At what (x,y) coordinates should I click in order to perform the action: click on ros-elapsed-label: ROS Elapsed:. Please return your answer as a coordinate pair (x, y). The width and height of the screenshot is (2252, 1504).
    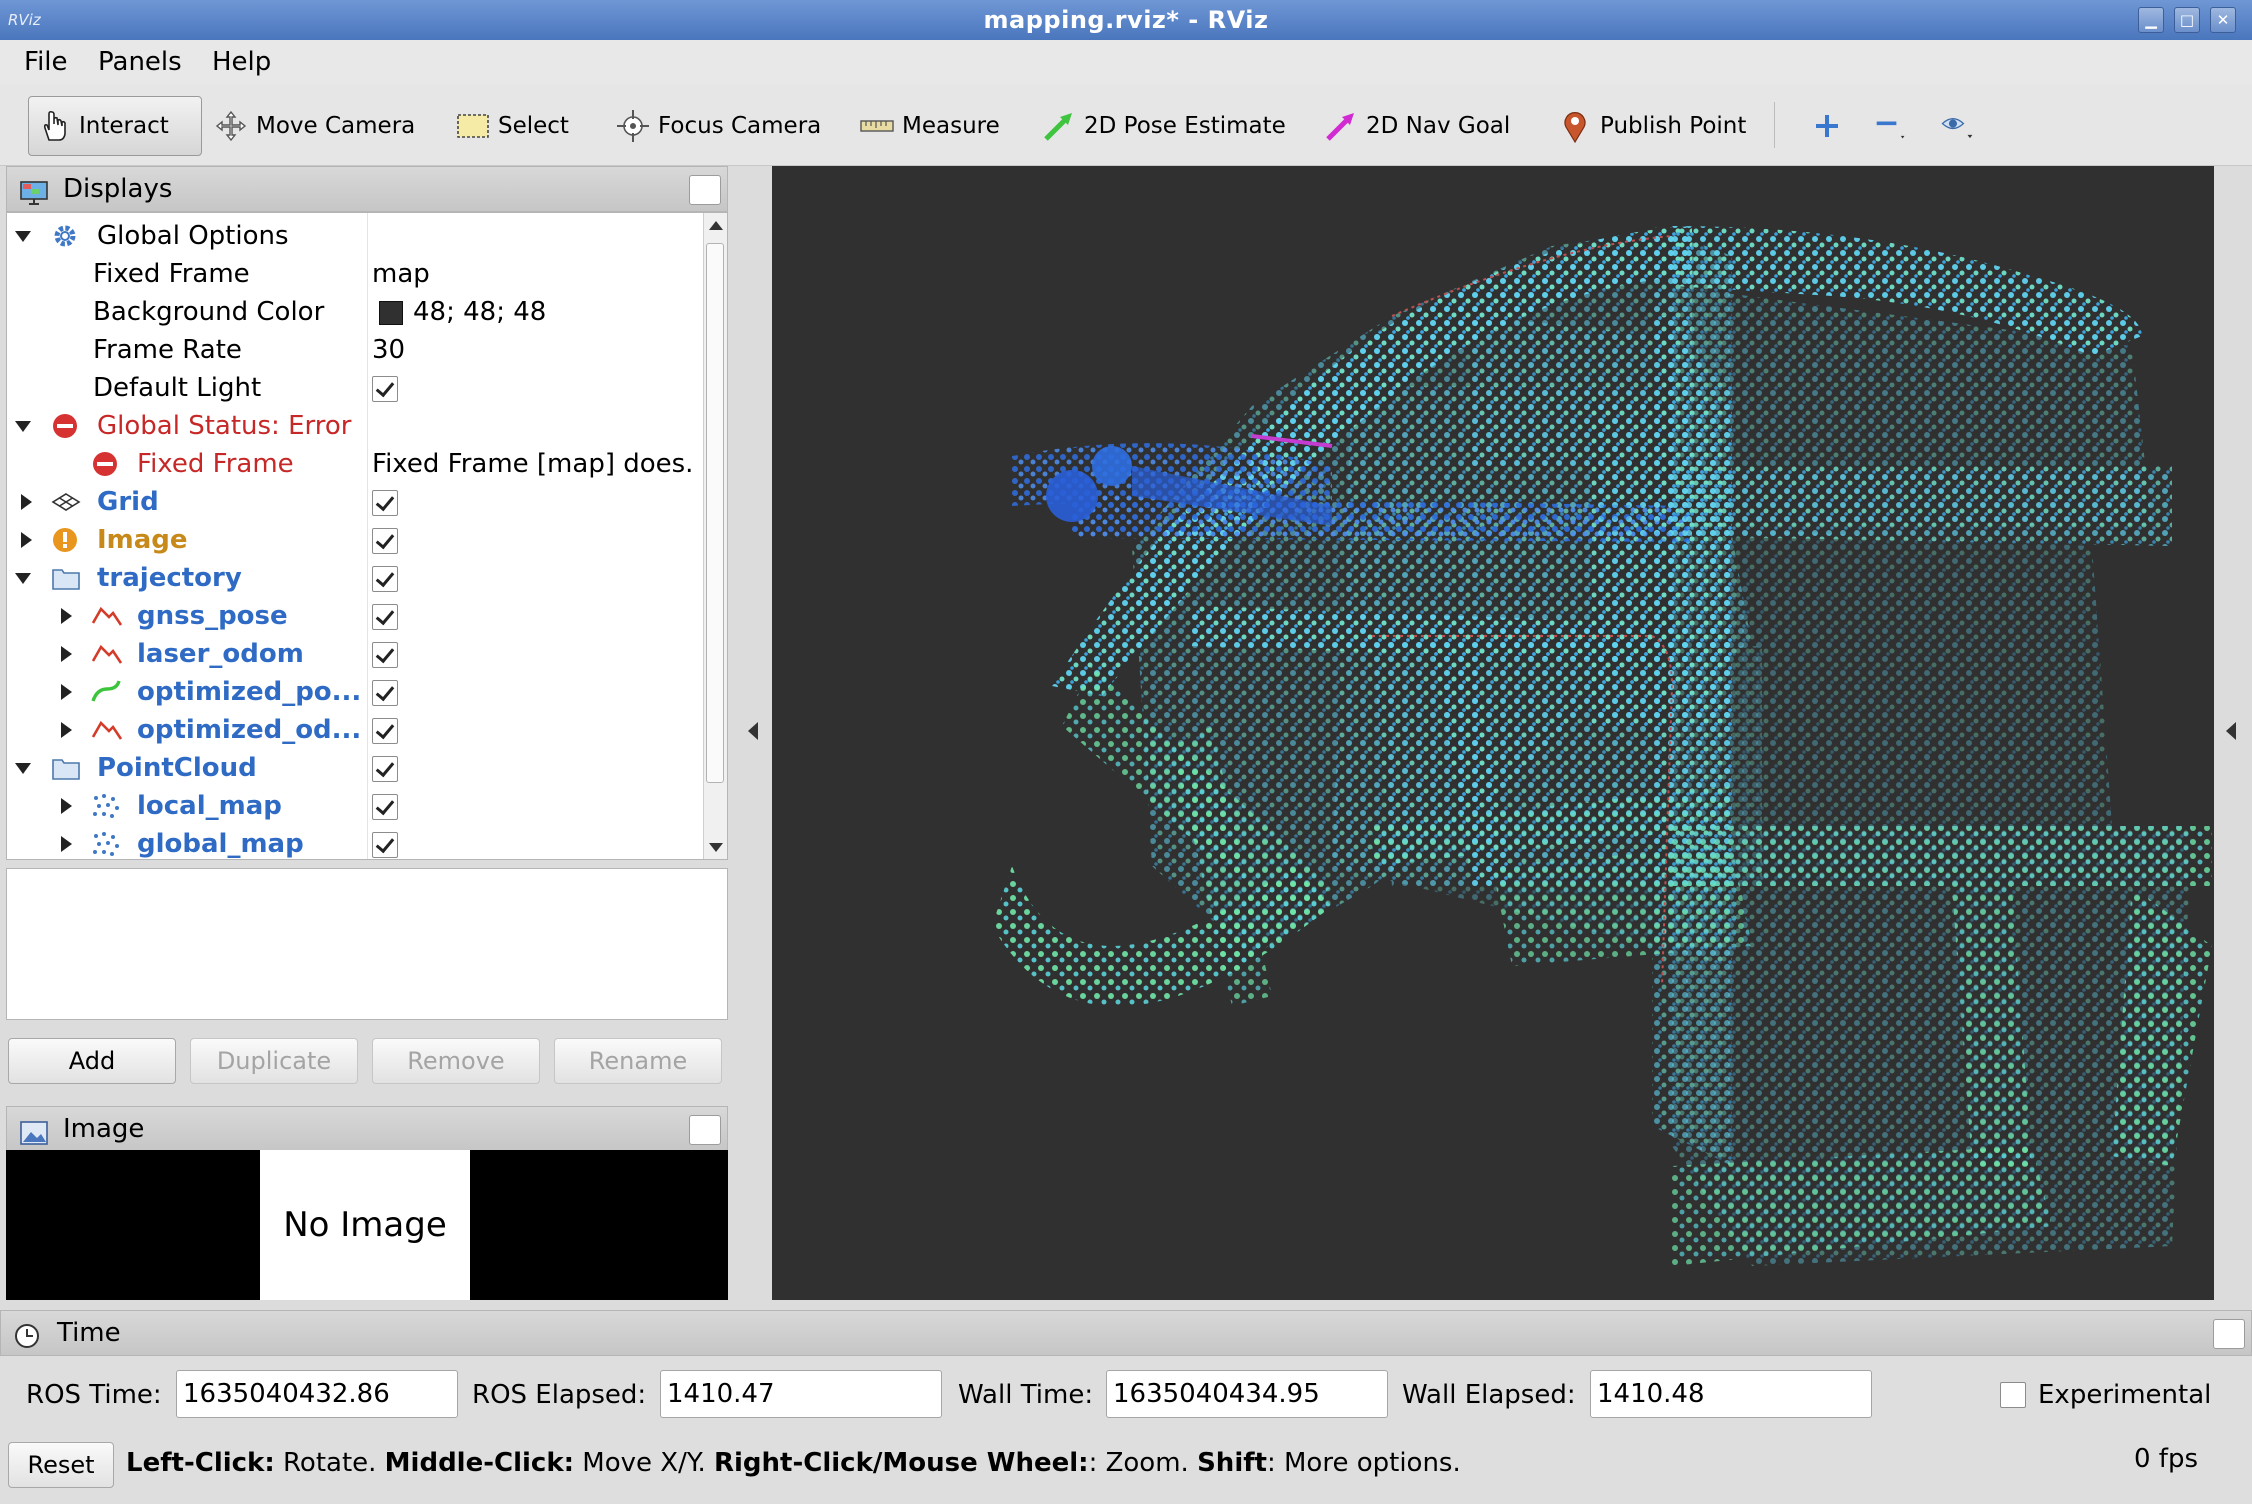
    Looking at the image, I should click on (559, 1395).